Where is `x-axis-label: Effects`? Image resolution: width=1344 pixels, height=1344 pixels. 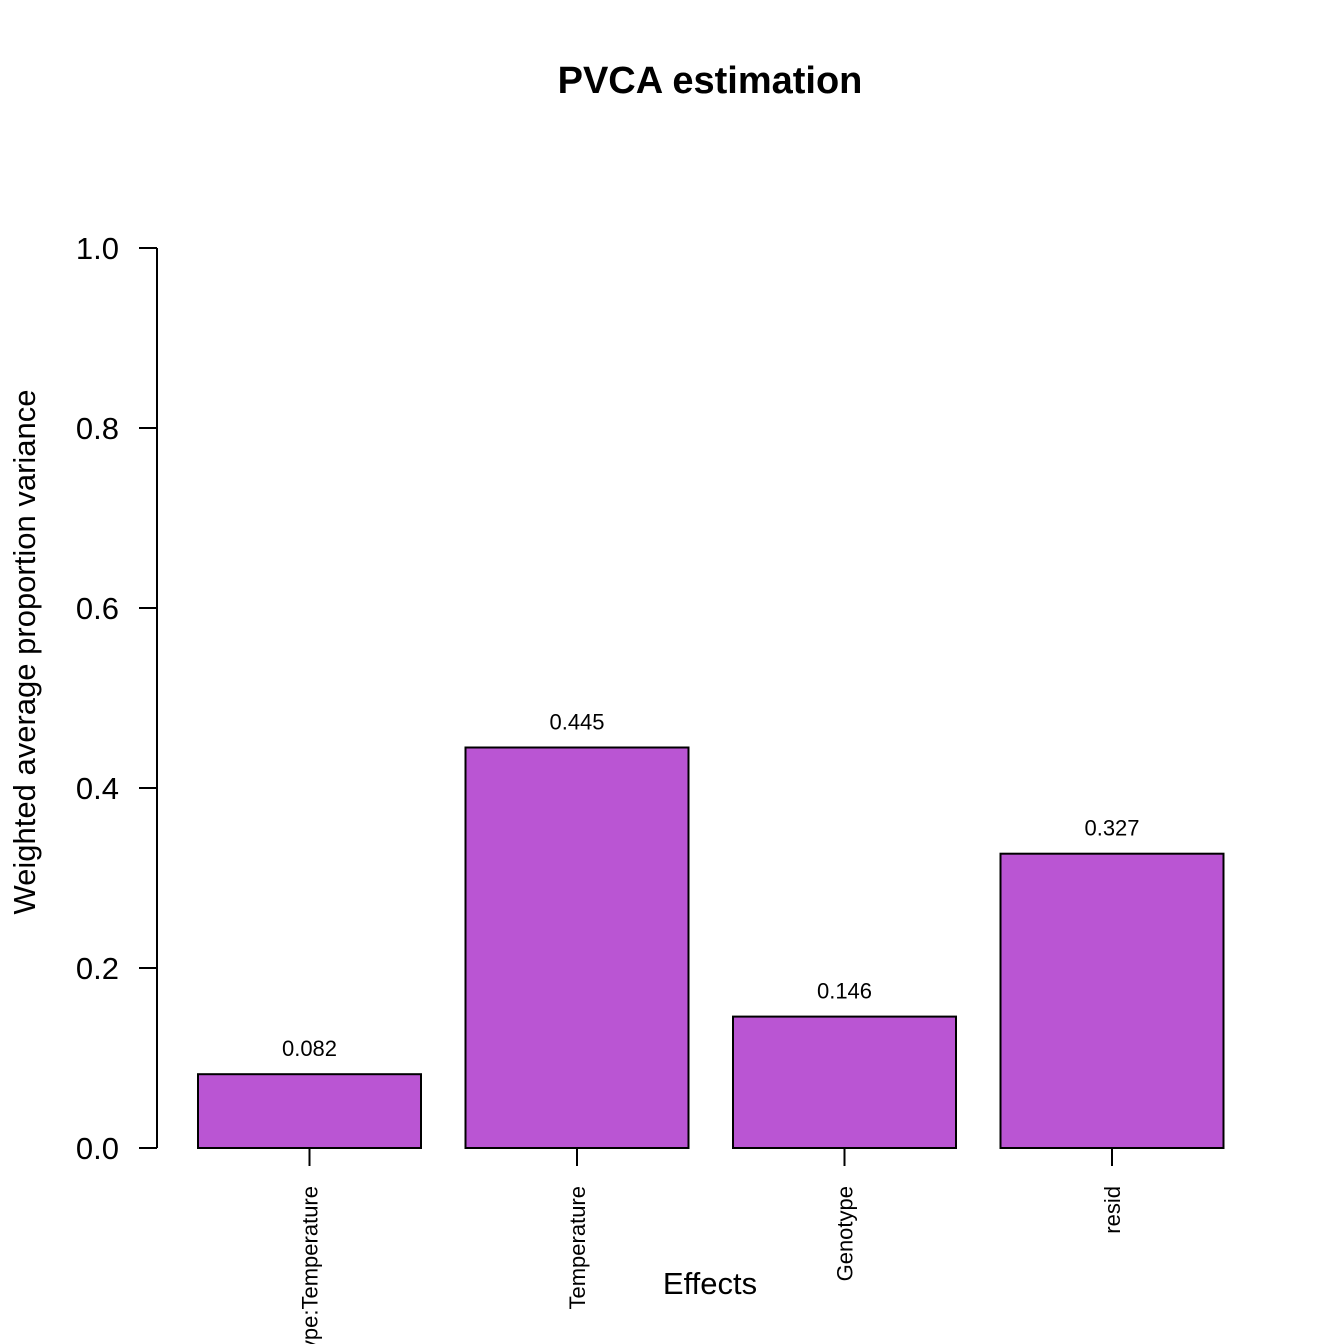
x-axis-label: Effects is located at coordinates (710, 1283).